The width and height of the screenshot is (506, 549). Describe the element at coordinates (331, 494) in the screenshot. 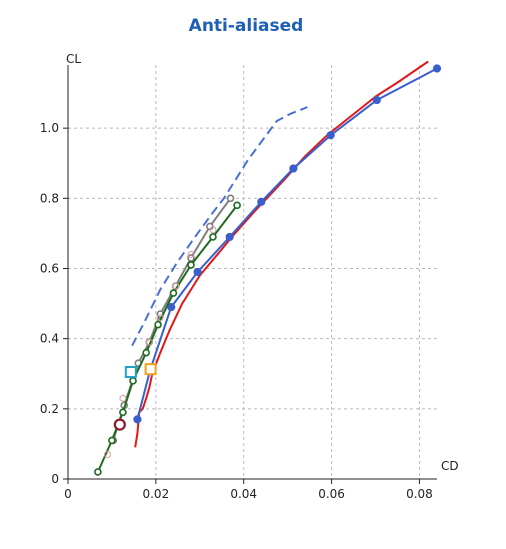

I see `x-tick-label: 0.06` at that location.